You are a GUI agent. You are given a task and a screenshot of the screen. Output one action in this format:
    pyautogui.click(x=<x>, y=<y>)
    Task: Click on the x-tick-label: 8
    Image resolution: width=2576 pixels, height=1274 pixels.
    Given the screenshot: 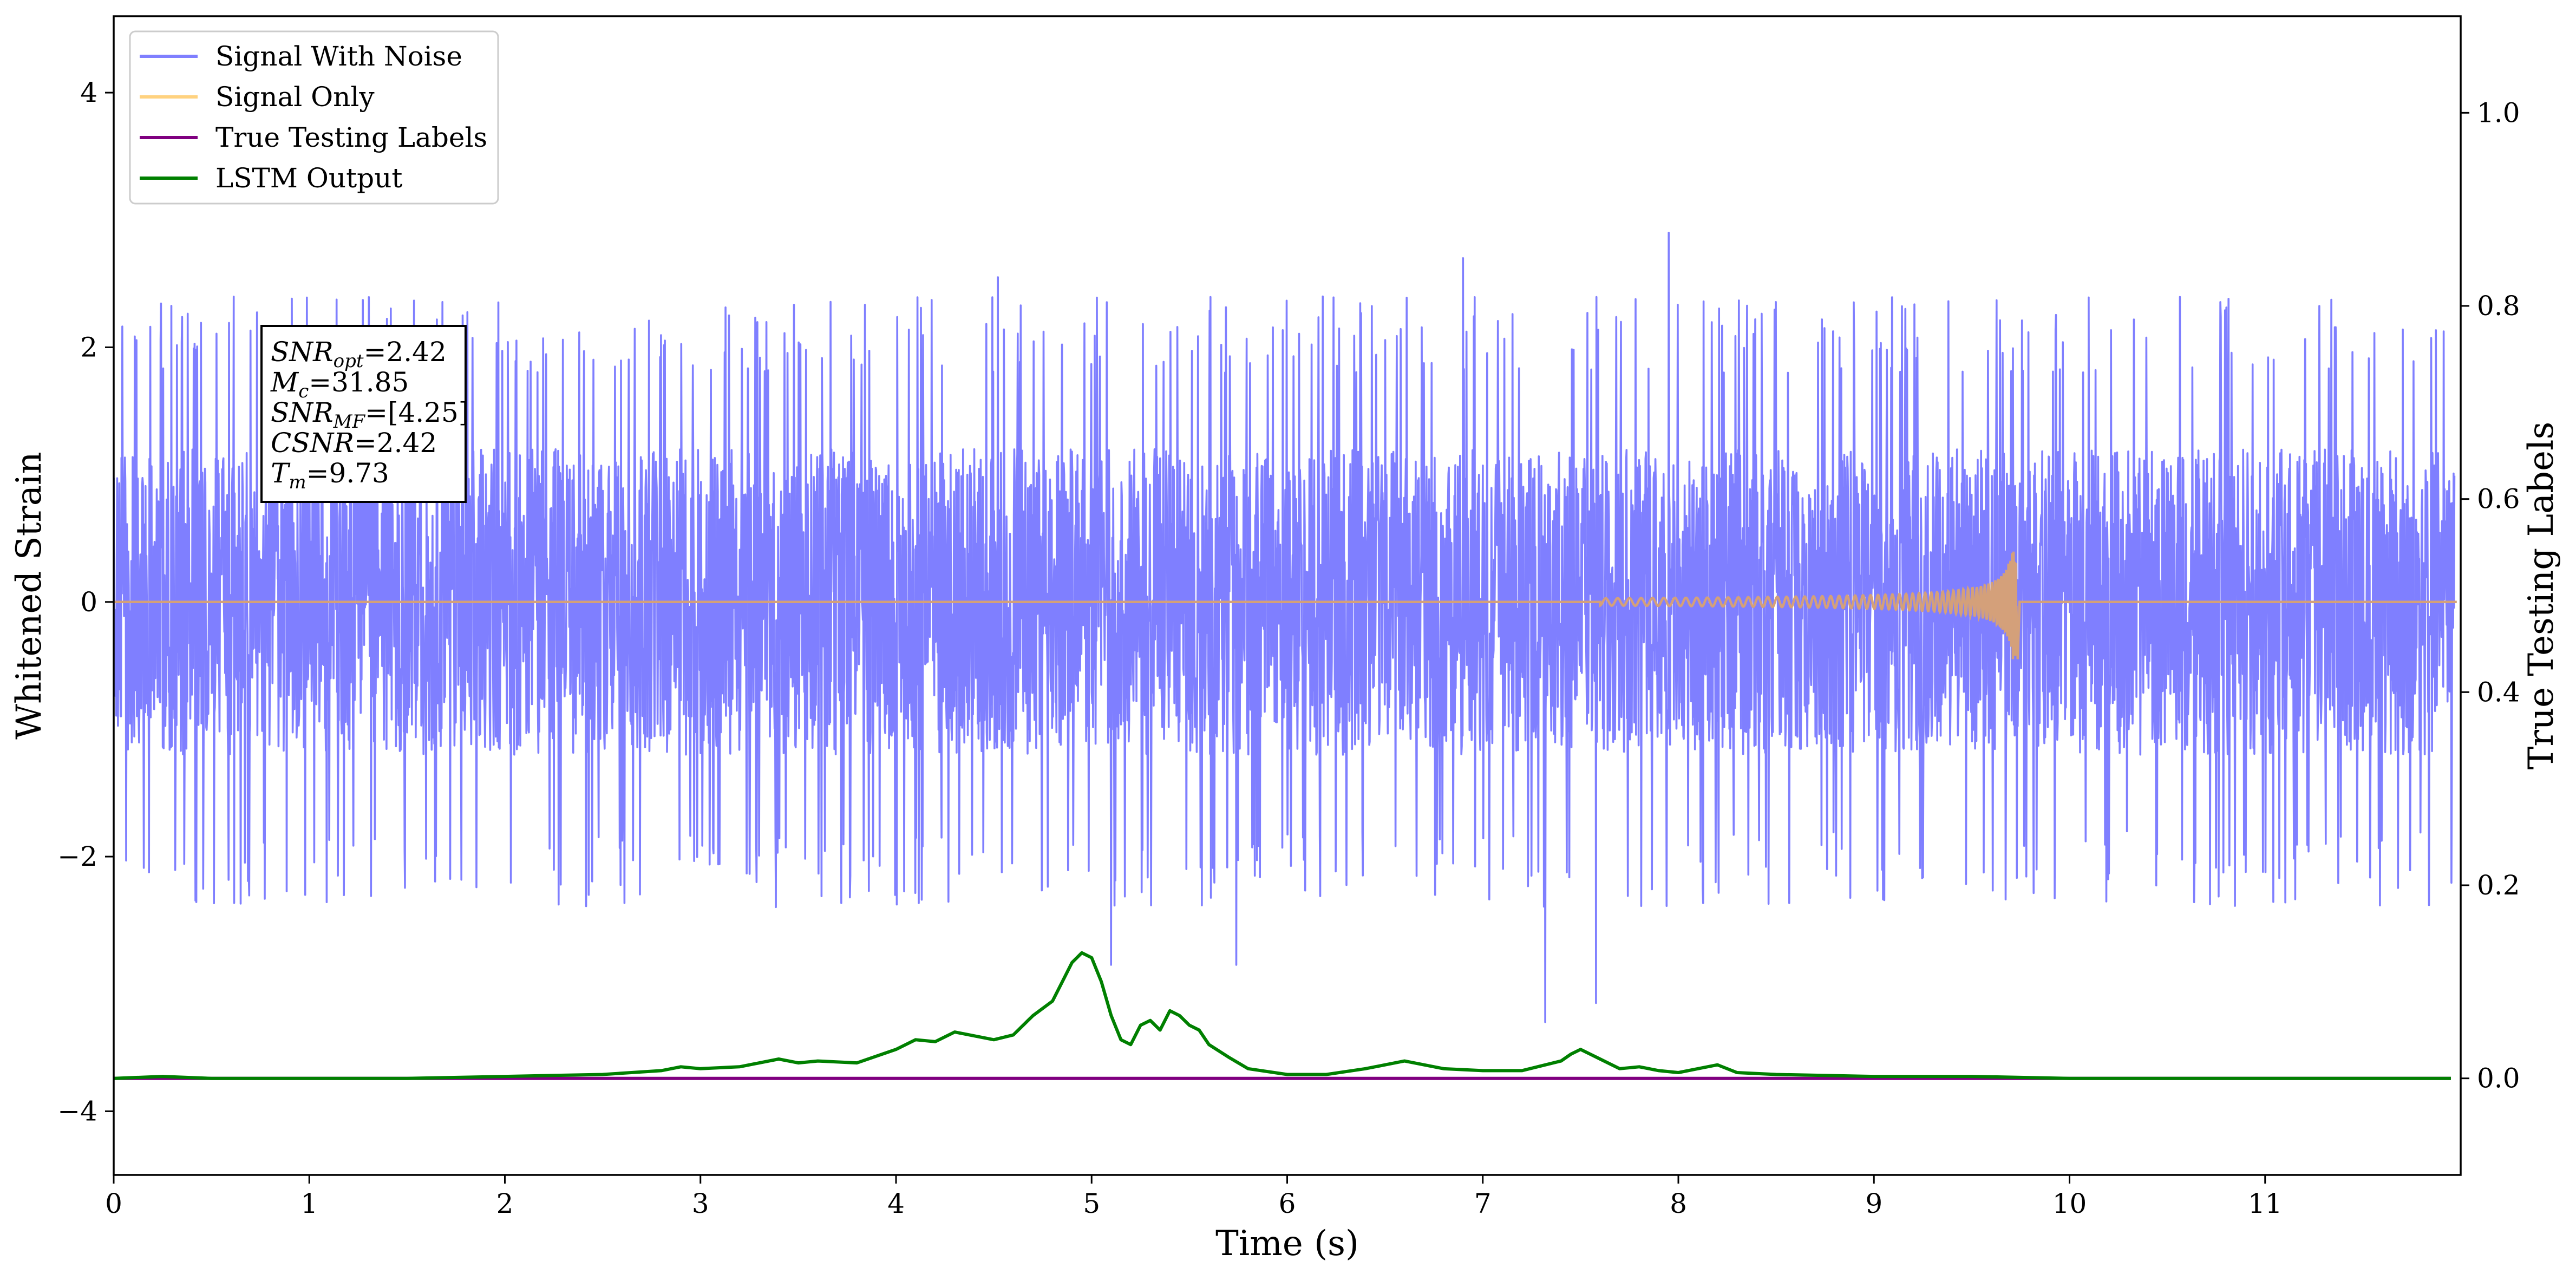 What is the action you would take?
    pyautogui.click(x=1678, y=1203)
    